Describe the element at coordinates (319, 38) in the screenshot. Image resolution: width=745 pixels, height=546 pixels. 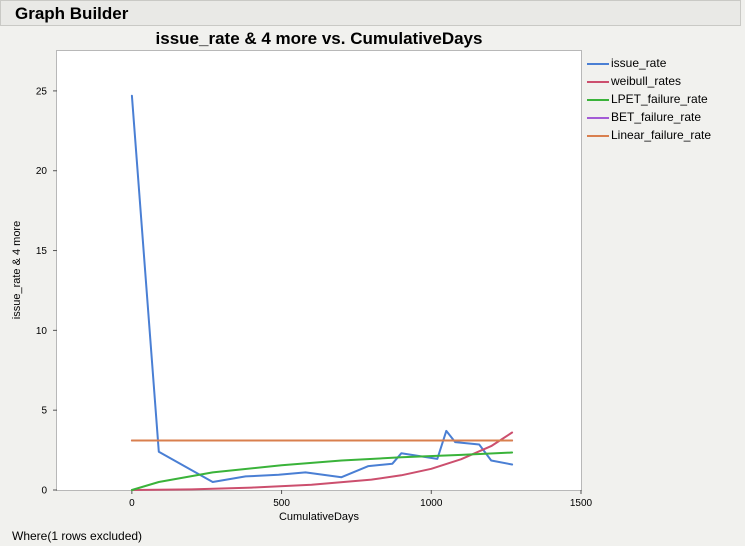
I see `chart-title: issue_rate & 4 more vs. CumulativeDays` at that location.